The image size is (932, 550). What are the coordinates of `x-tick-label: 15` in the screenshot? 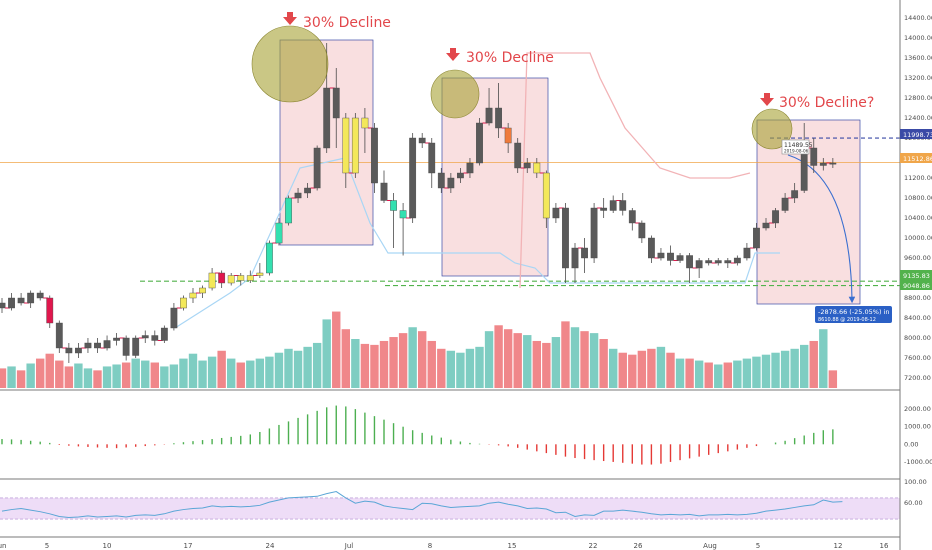 It's located at (512, 546).